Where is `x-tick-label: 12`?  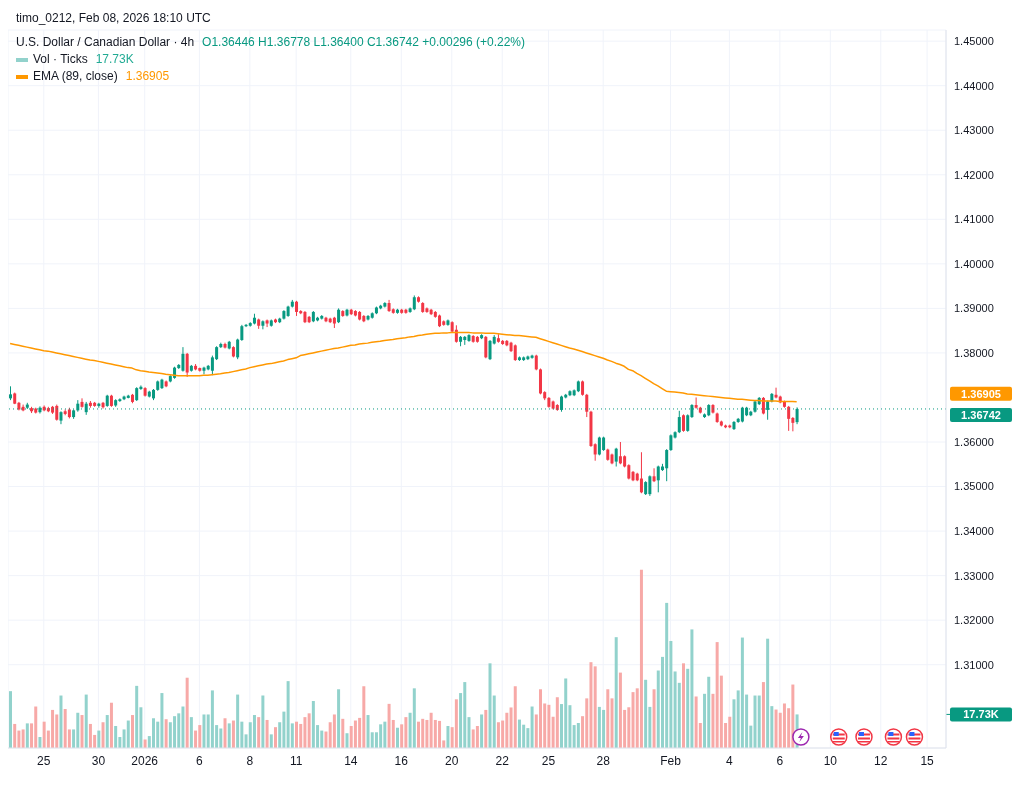
x-tick-label: 12 is located at coordinates (881, 760).